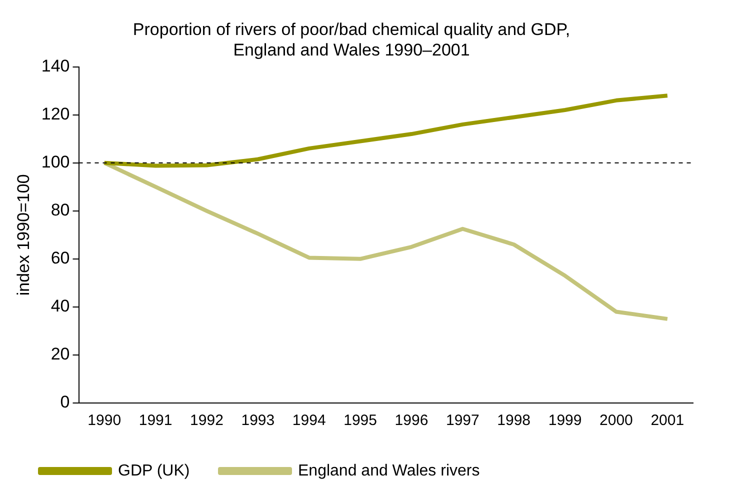 Image resolution: width=733 pixels, height=499 pixels. Describe the element at coordinates (565, 421) in the screenshot. I see `x-tick-label: 1999` at that location.